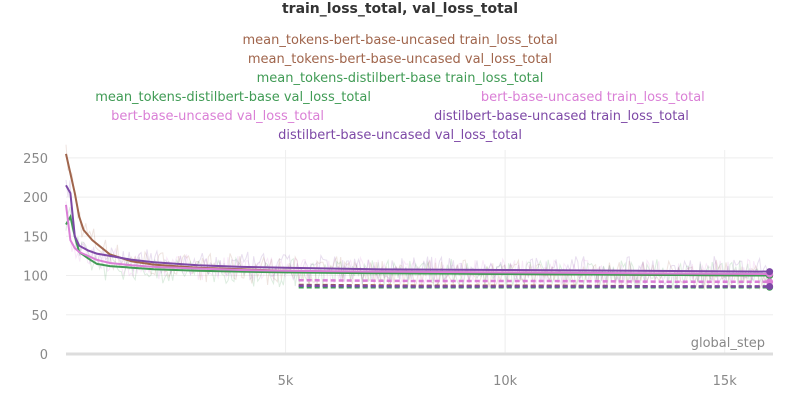 This screenshot has height=400, width=800. I want to click on y-tick-label: 50, so click(39, 316).